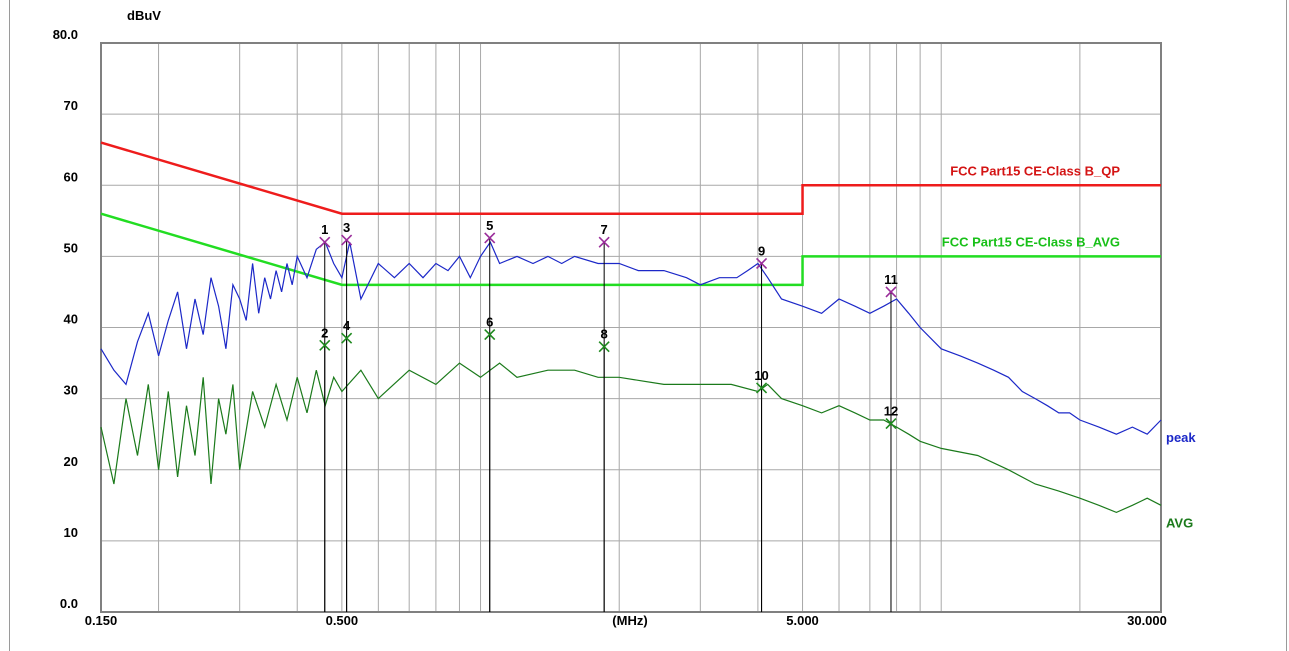  I want to click on marker-label: 9, so click(761, 250).